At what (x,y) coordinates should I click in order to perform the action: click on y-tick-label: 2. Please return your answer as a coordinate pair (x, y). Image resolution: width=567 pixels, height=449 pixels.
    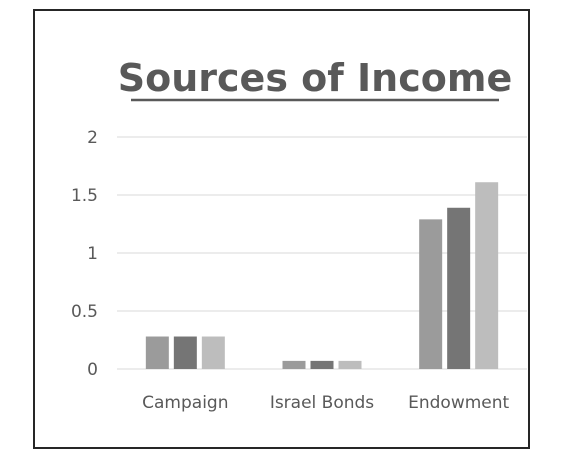
    Looking at the image, I should click on (92, 138).